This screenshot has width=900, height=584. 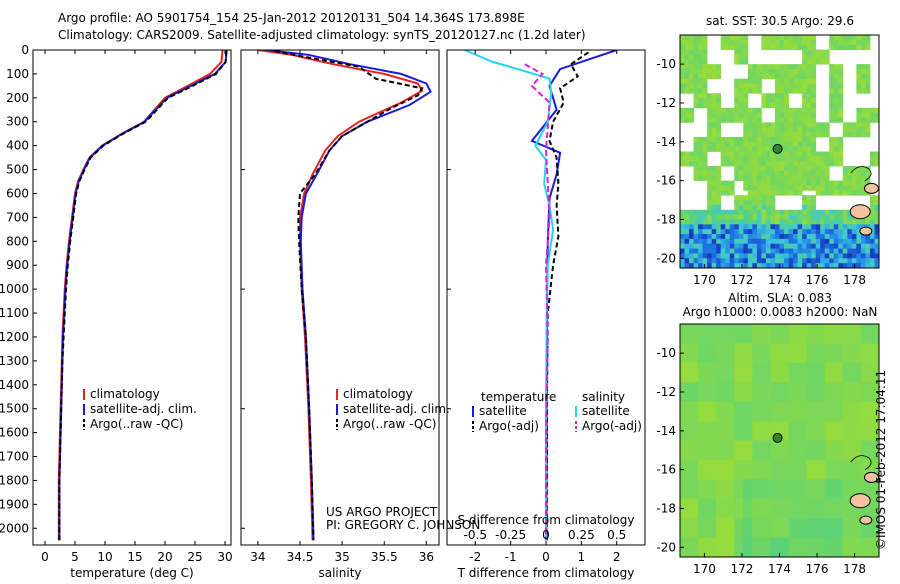 I want to click on y-tick-label: 2000, so click(x=14, y=528).